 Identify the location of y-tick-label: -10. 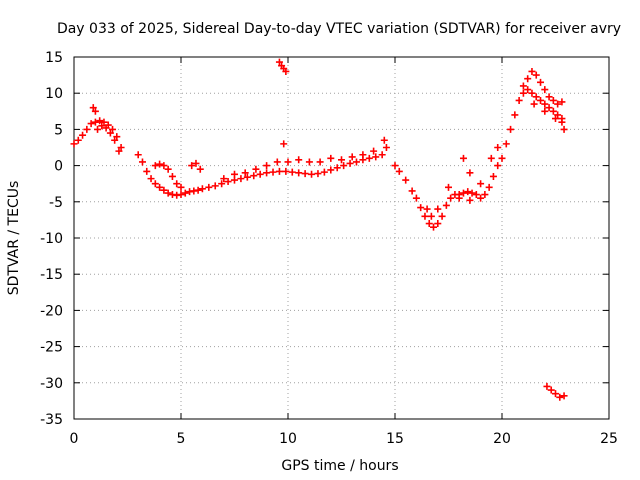
(51, 239).